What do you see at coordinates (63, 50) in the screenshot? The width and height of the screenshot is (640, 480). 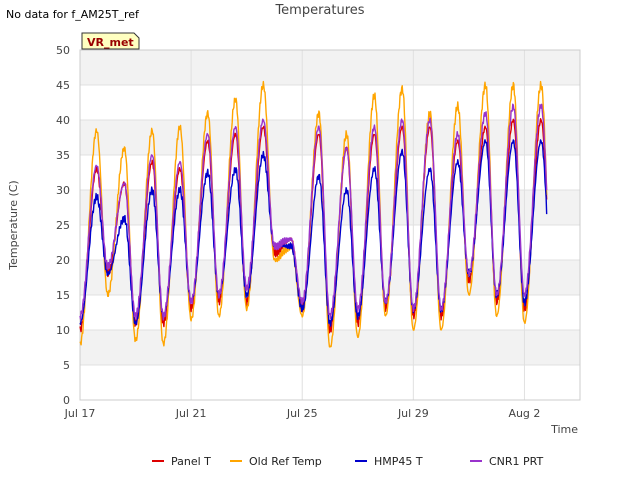 I see `y-tick-label: 50` at bounding box center [63, 50].